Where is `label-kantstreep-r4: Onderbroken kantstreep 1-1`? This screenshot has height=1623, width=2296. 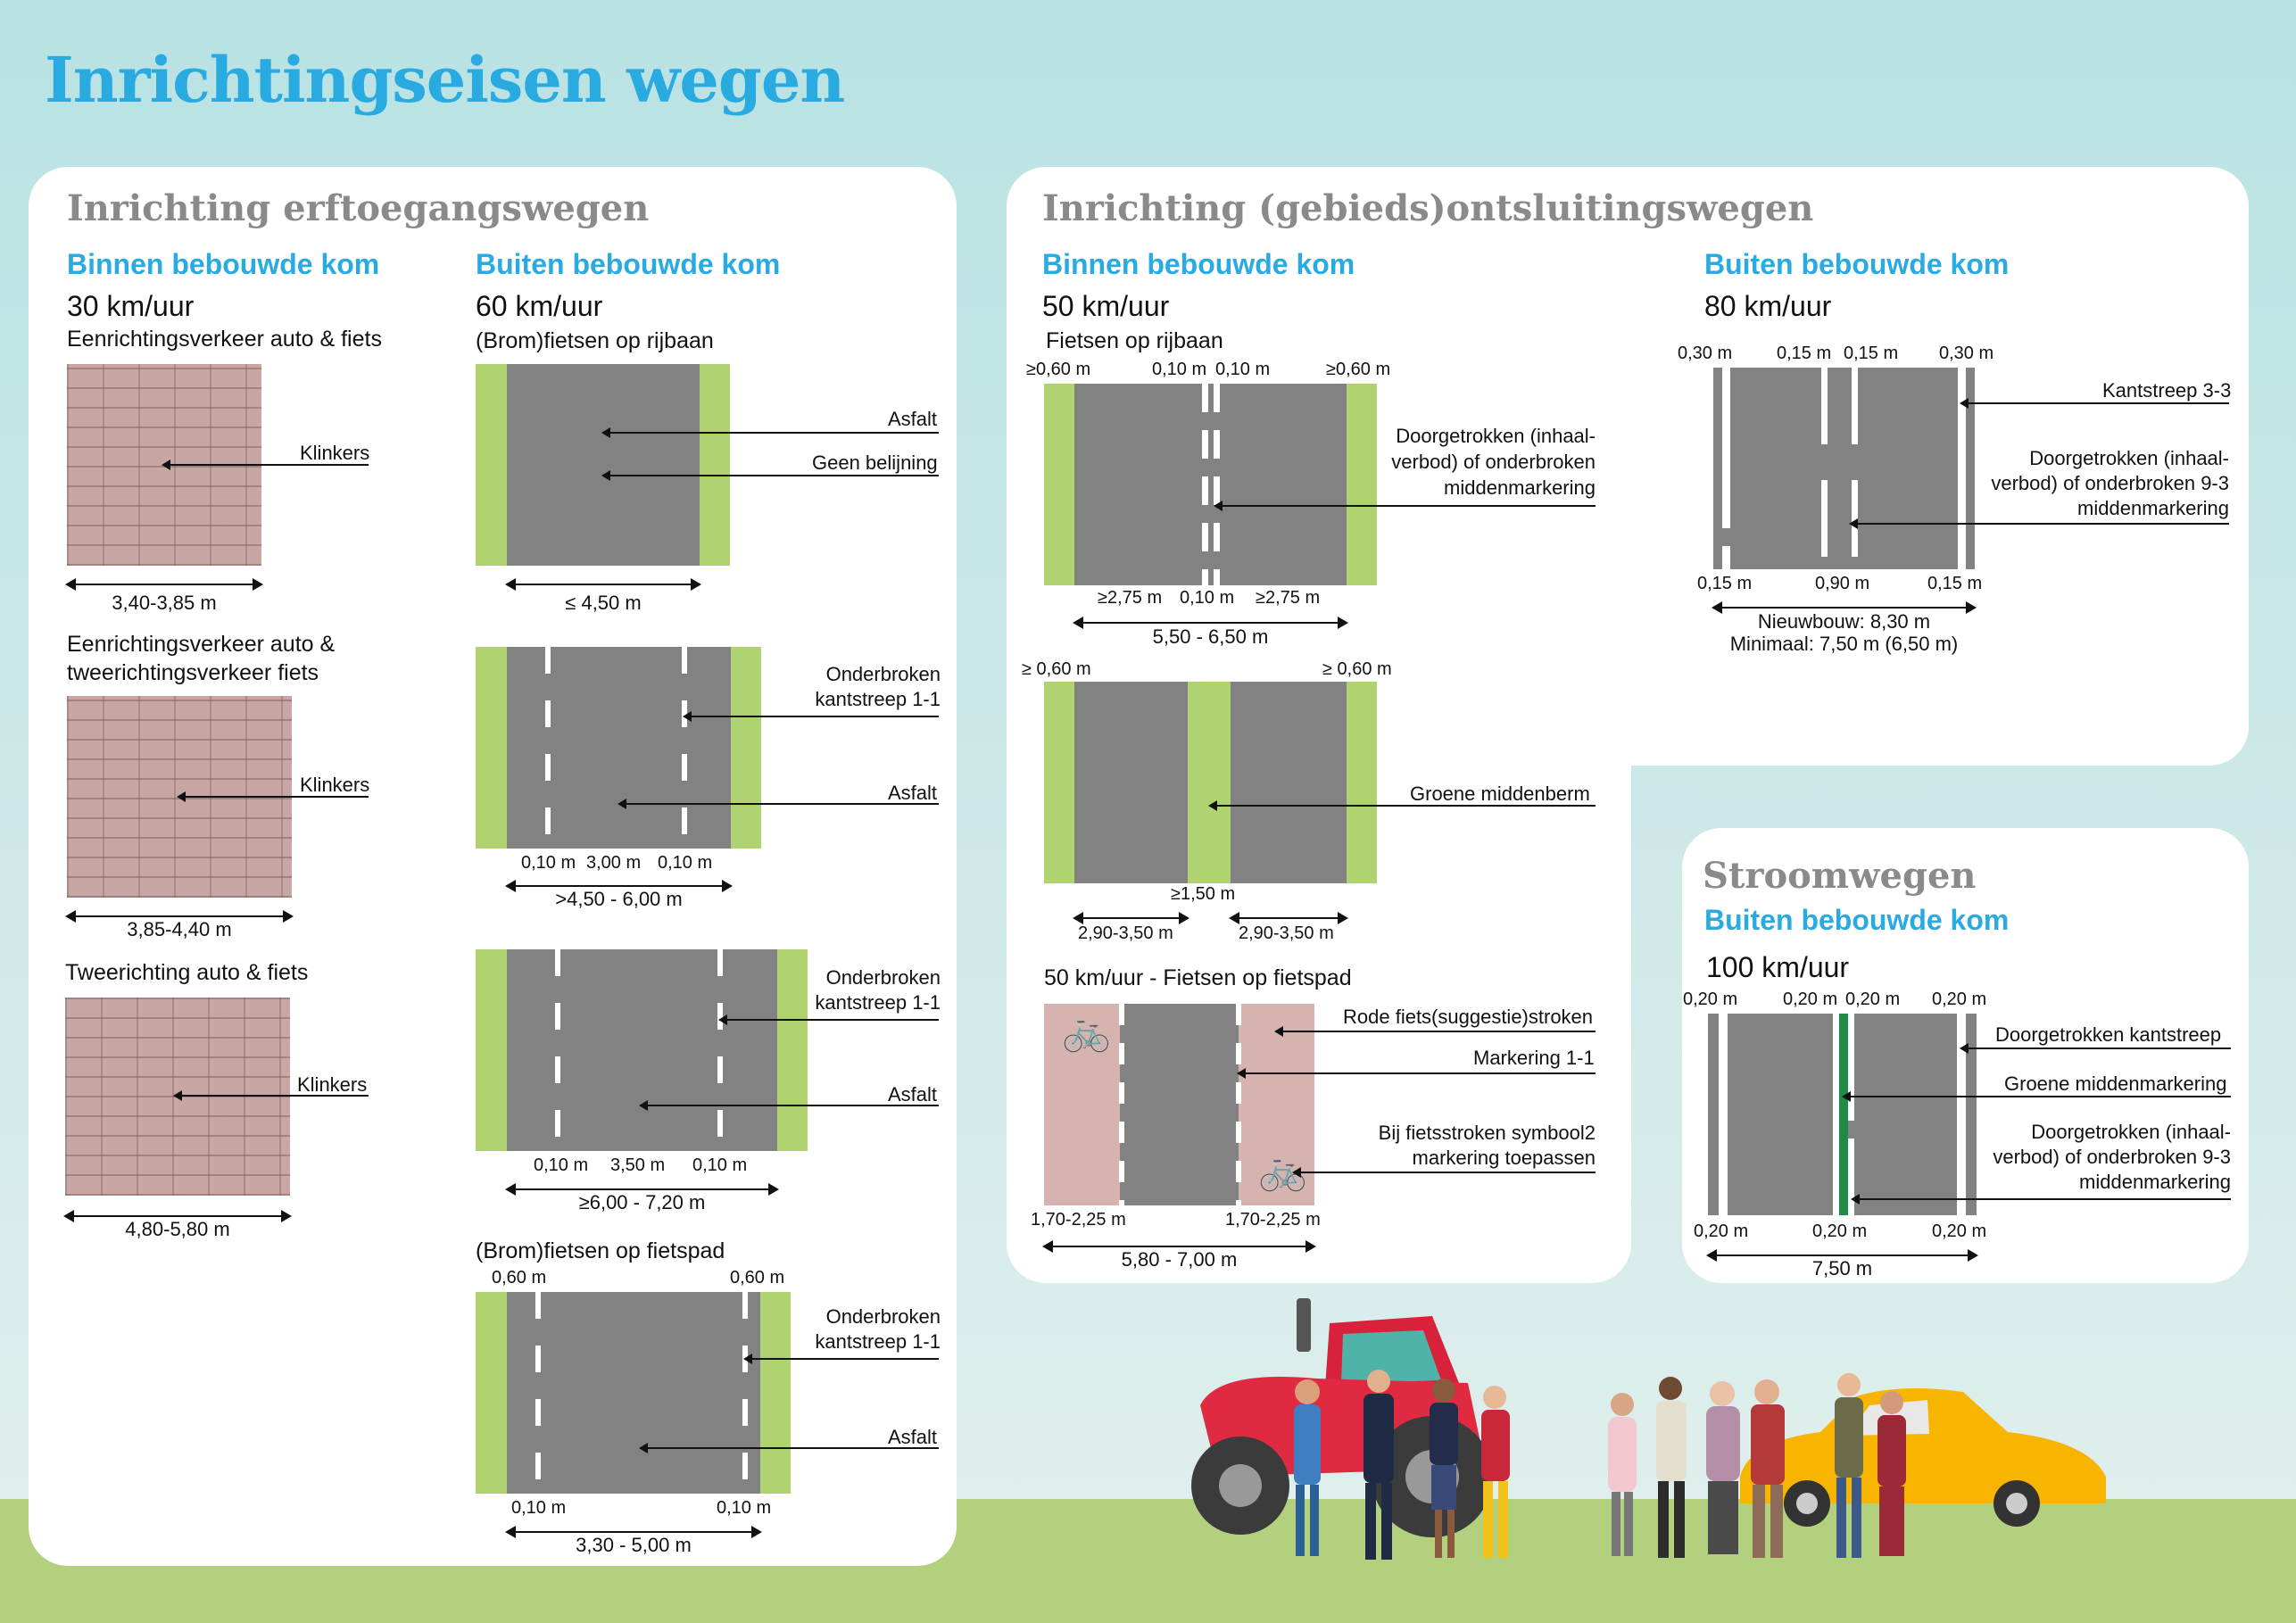
label-kantstreep-r4: Onderbroken kantstreep 1-1 is located at coordinates (878, 1329).